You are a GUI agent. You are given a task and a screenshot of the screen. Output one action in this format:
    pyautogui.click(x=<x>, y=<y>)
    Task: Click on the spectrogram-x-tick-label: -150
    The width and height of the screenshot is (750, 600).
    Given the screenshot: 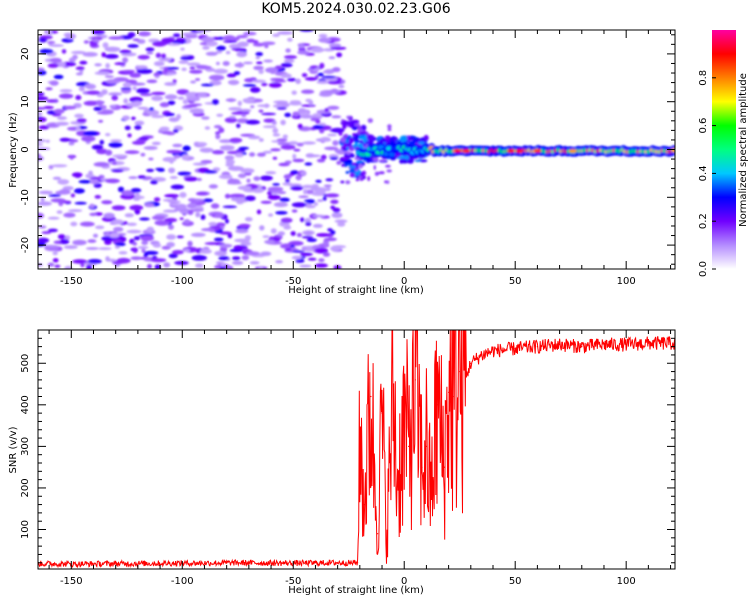 What is the action you would take?
    pyautogui.click(x=71, y=281)
    